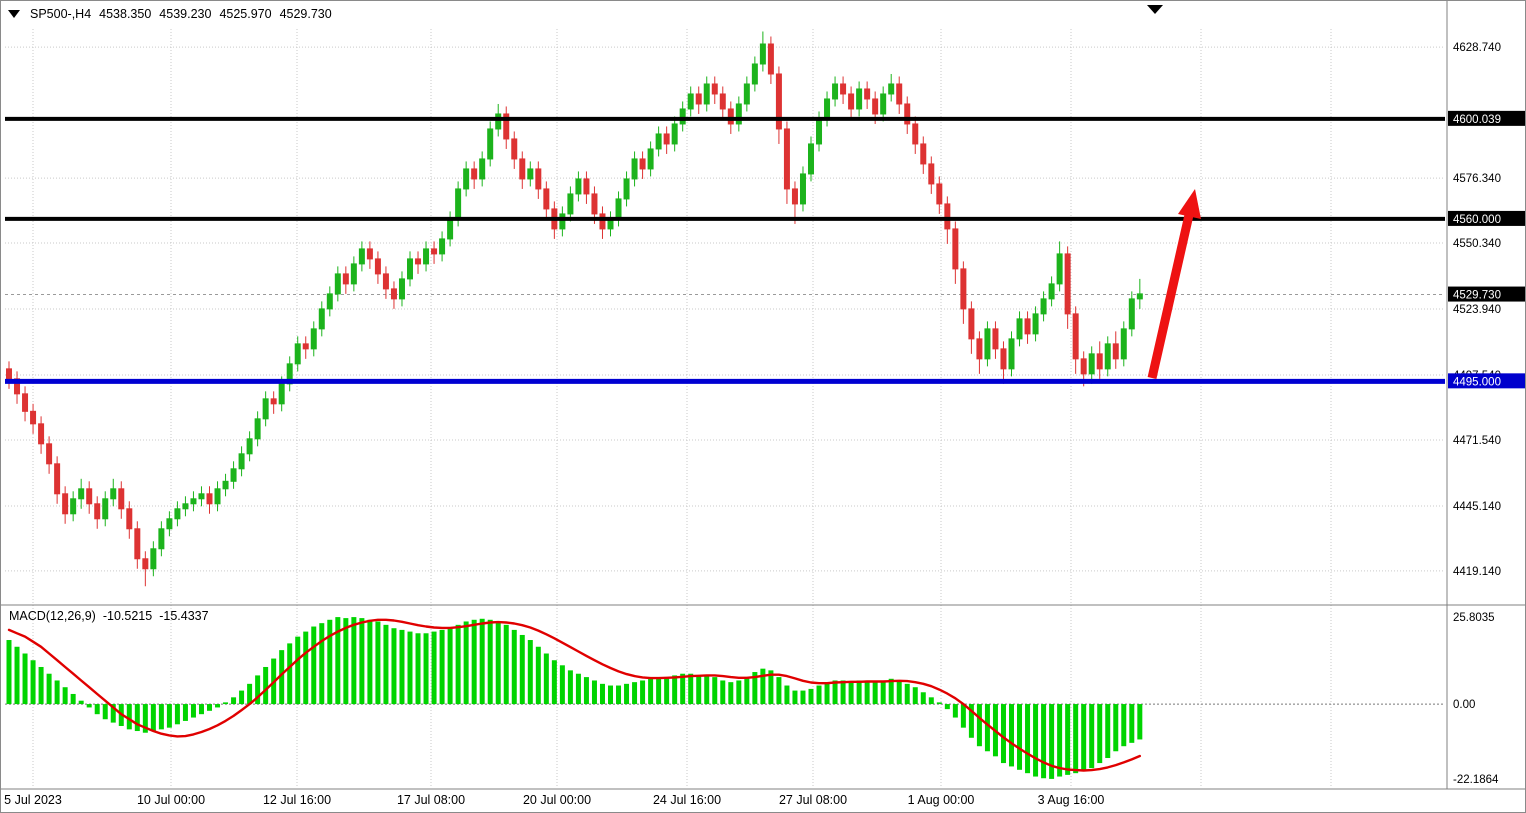 This screenshot has height=813, width=1526. I want to click on time-axis-label: 5 Jul 2023, so click(33, 800).